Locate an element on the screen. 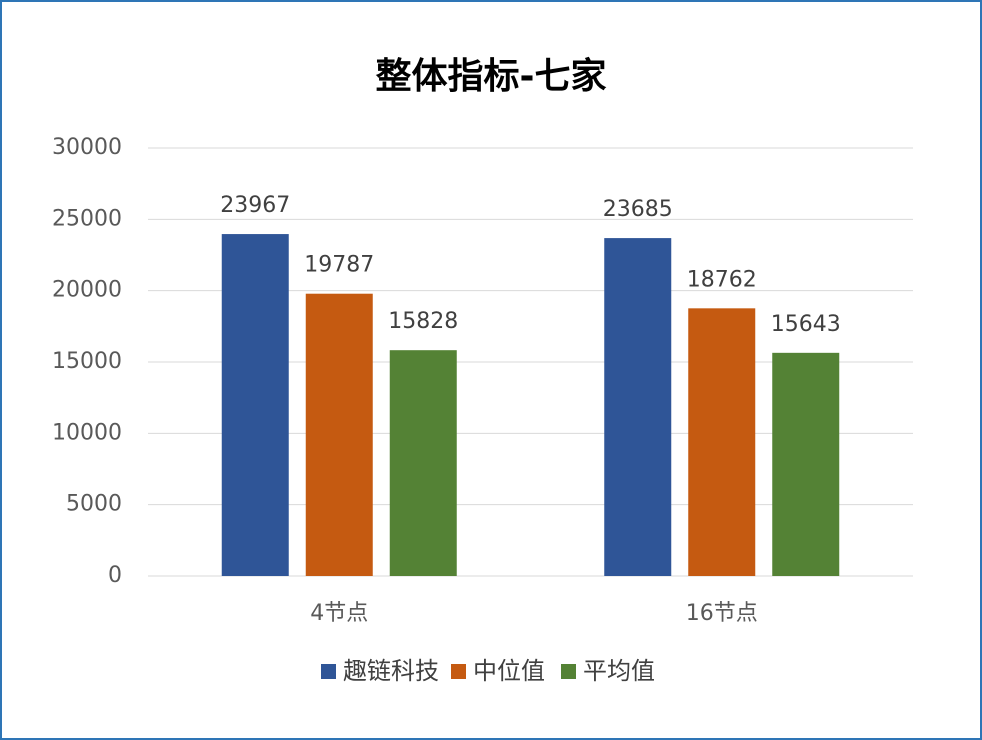  x-tick-label: 16节点 is located at coordinates (722, 613).